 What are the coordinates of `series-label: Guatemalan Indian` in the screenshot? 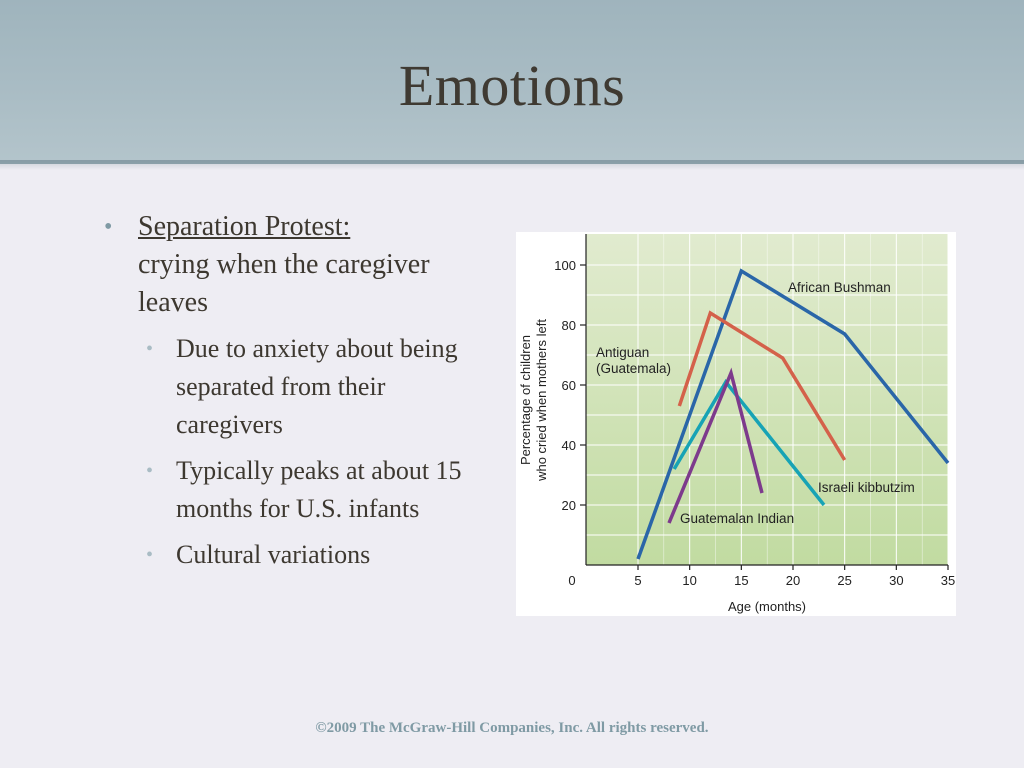 It's located at (737, 518).